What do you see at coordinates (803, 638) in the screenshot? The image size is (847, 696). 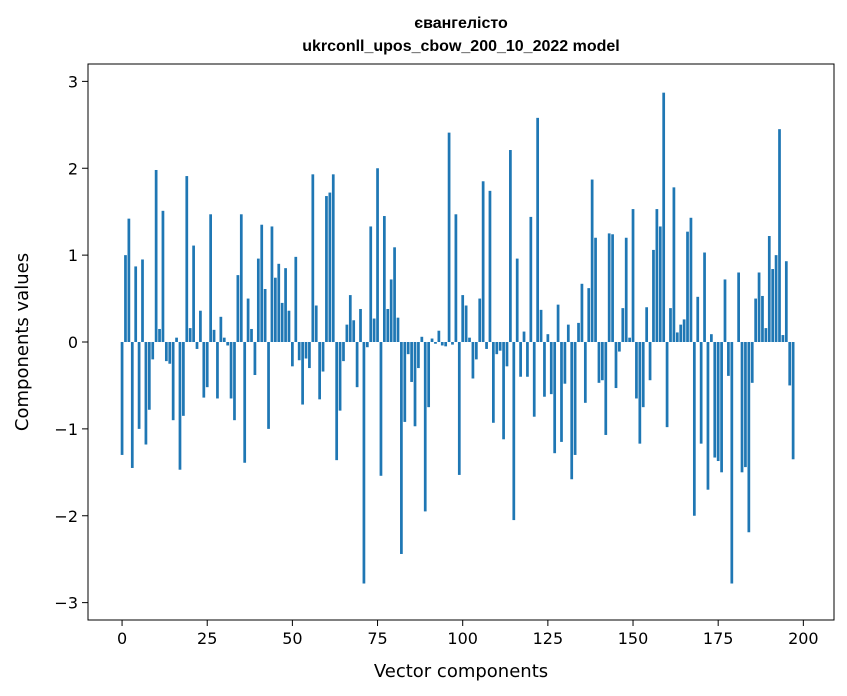 I see `x-tick-label: 200` at bounding box center [803, 638].